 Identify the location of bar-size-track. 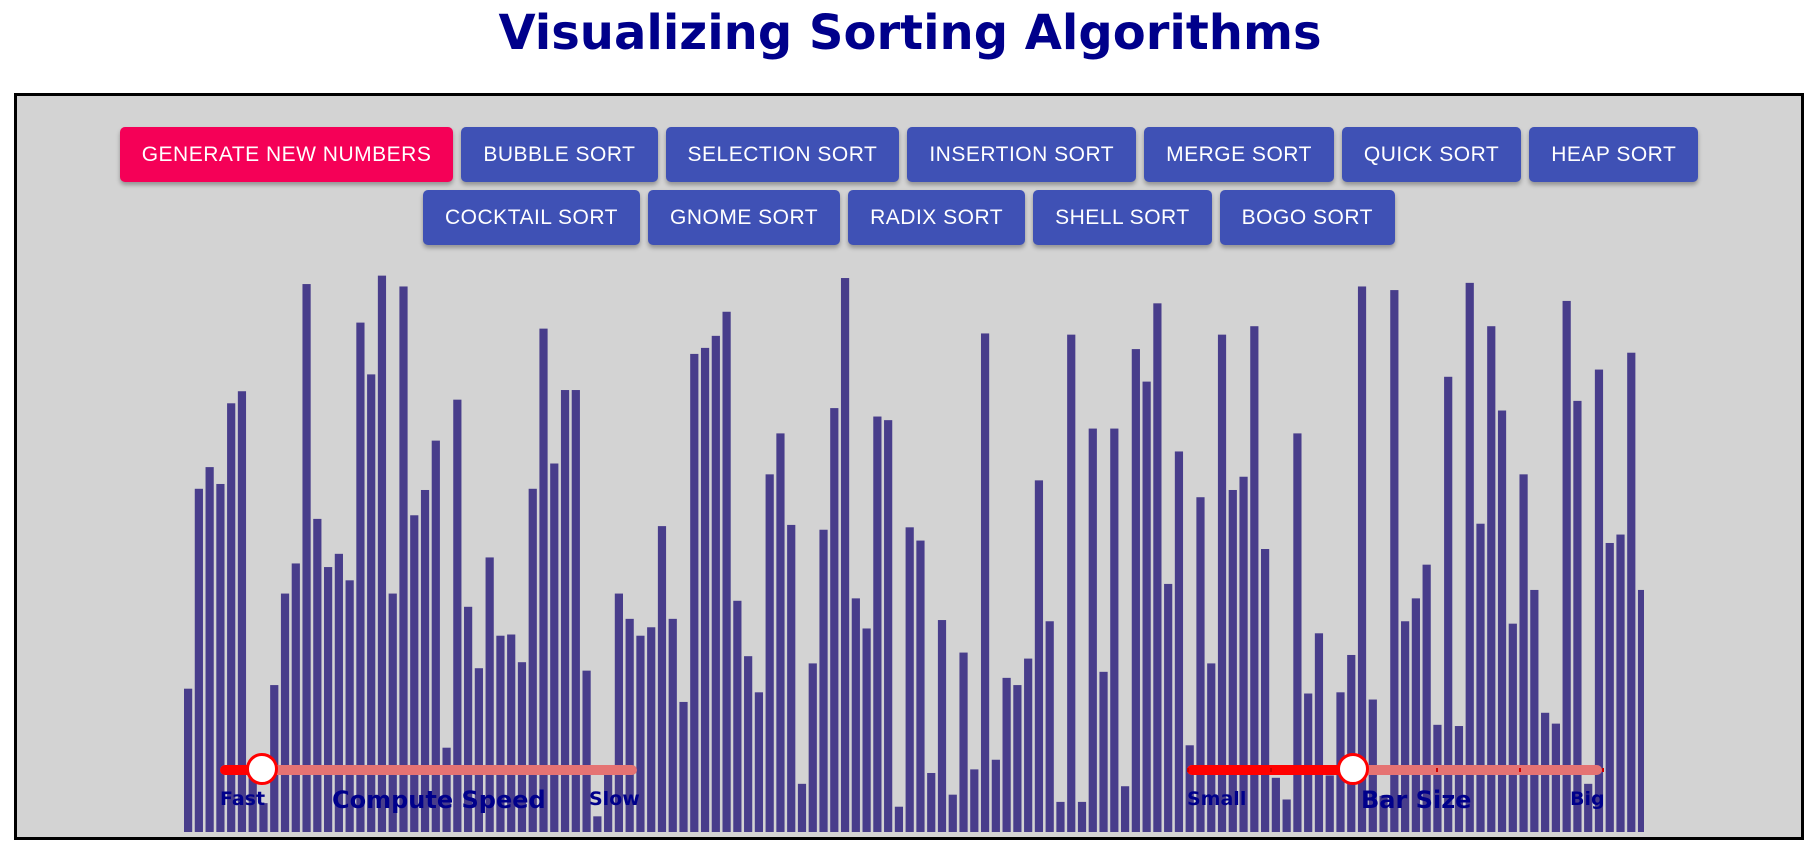
(1394, 770).